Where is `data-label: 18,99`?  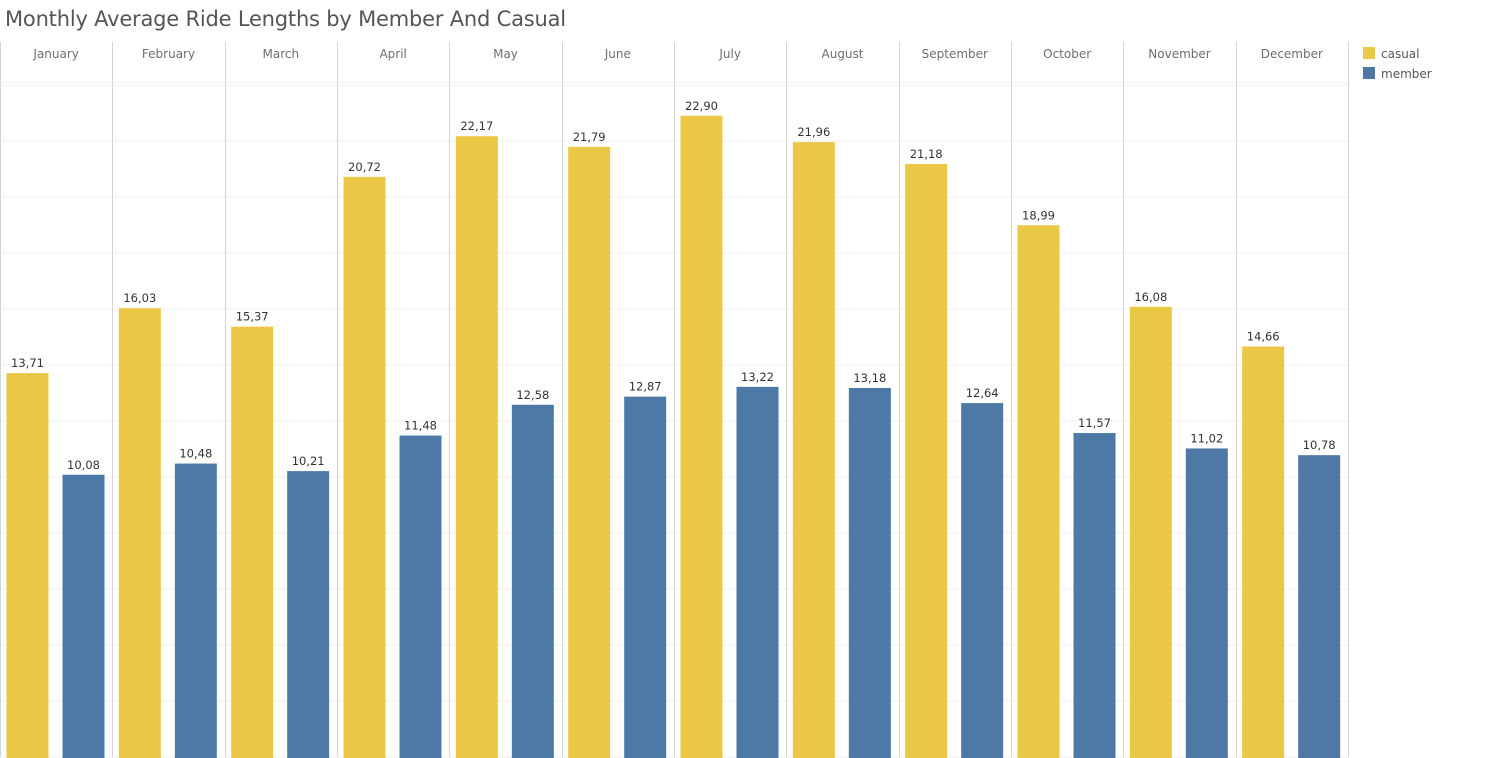 data-label: 18,99 is located at coordinates (1038, 215).